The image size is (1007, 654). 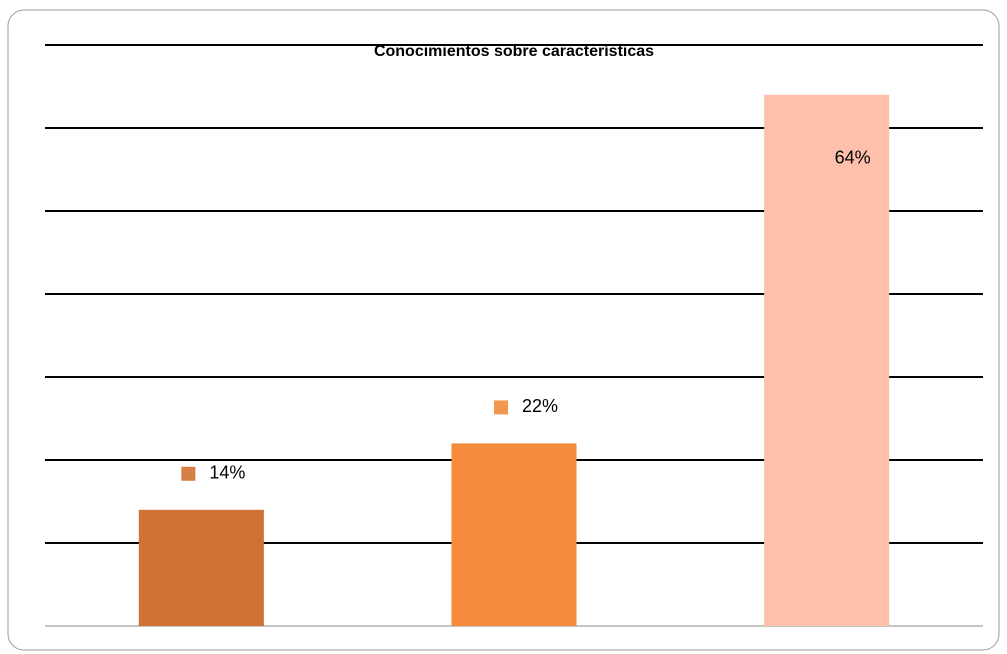 What do you see at coordinates (540, 406) in the screenshot?
I see `data-label: 22%` at bounding box center [540, 406].